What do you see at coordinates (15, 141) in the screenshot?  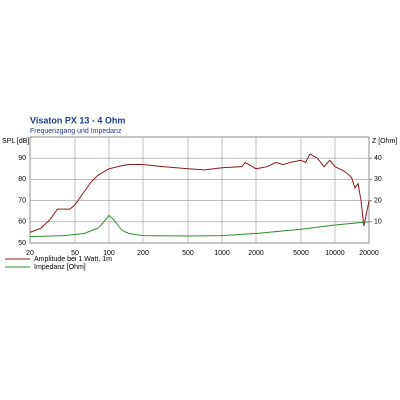 I see `y-axis-label: SPL [dB]` at bounding box center [15, 141].